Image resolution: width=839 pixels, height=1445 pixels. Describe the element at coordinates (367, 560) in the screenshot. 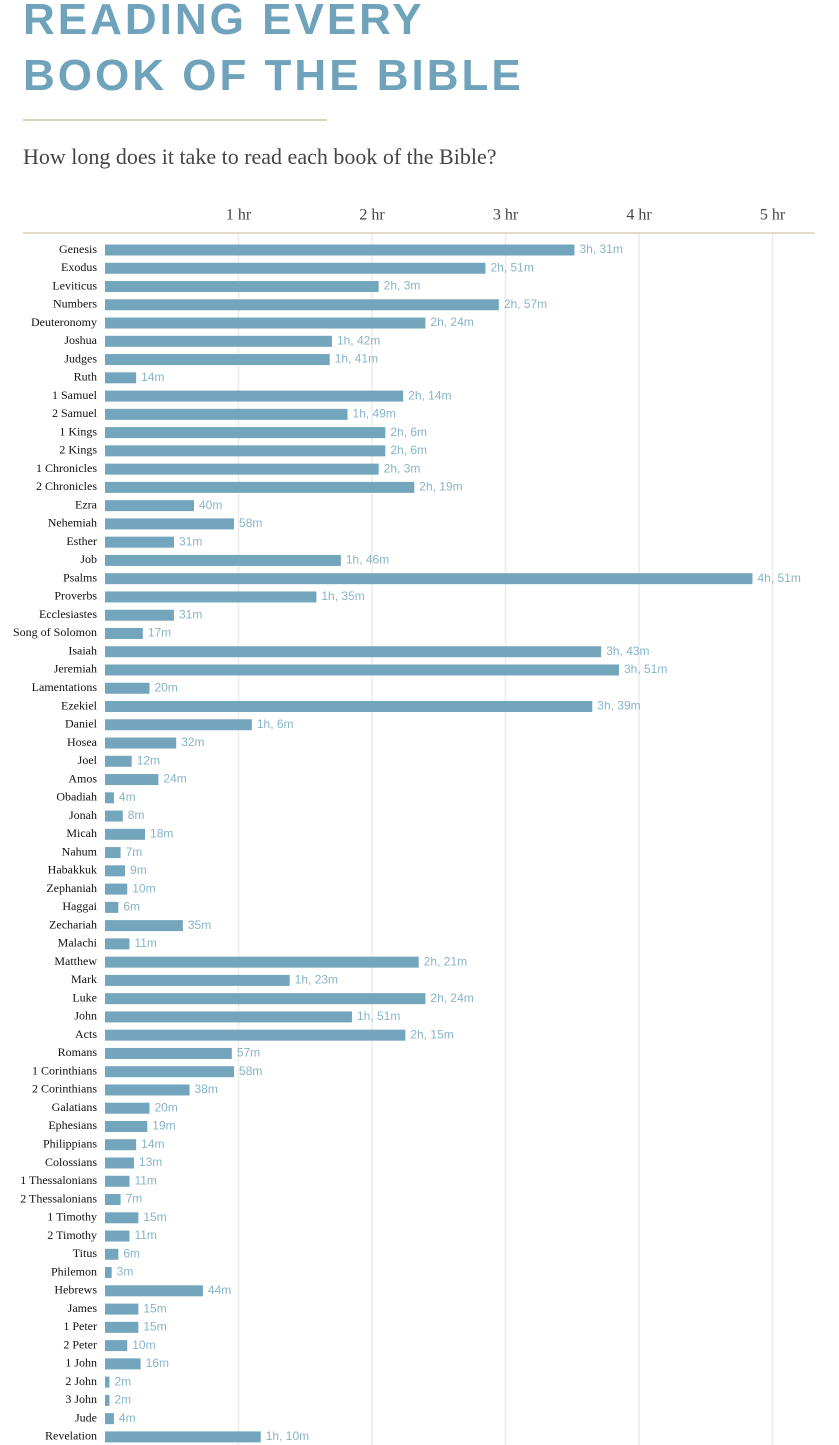

I see `value-label: 1h, 46m` at that location.